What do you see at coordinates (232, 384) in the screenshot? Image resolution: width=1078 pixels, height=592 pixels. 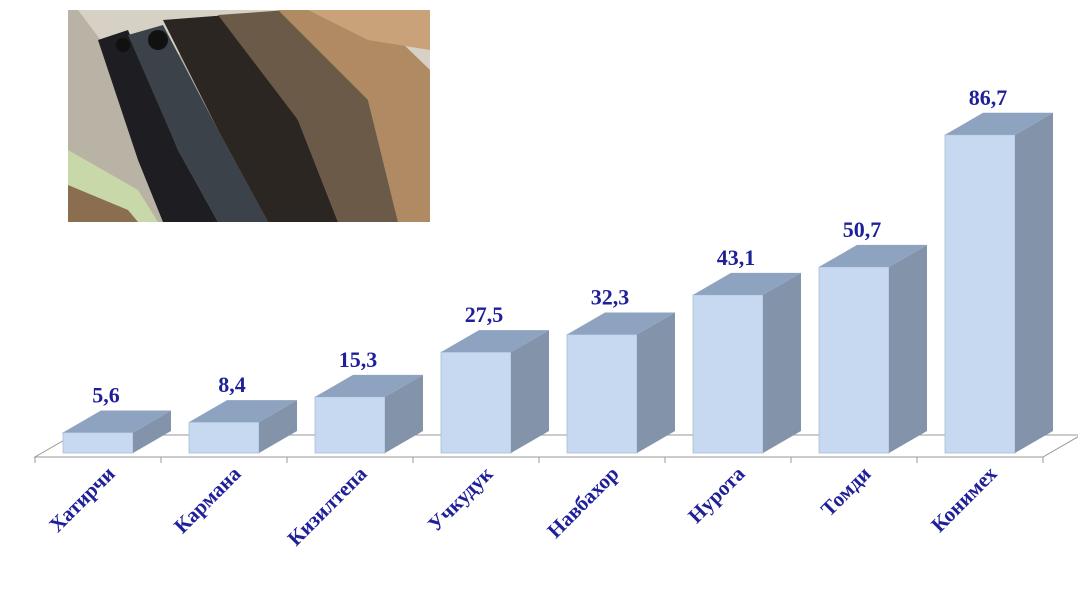 I see `value-label: 8,4` at bounding box center [232, 384].